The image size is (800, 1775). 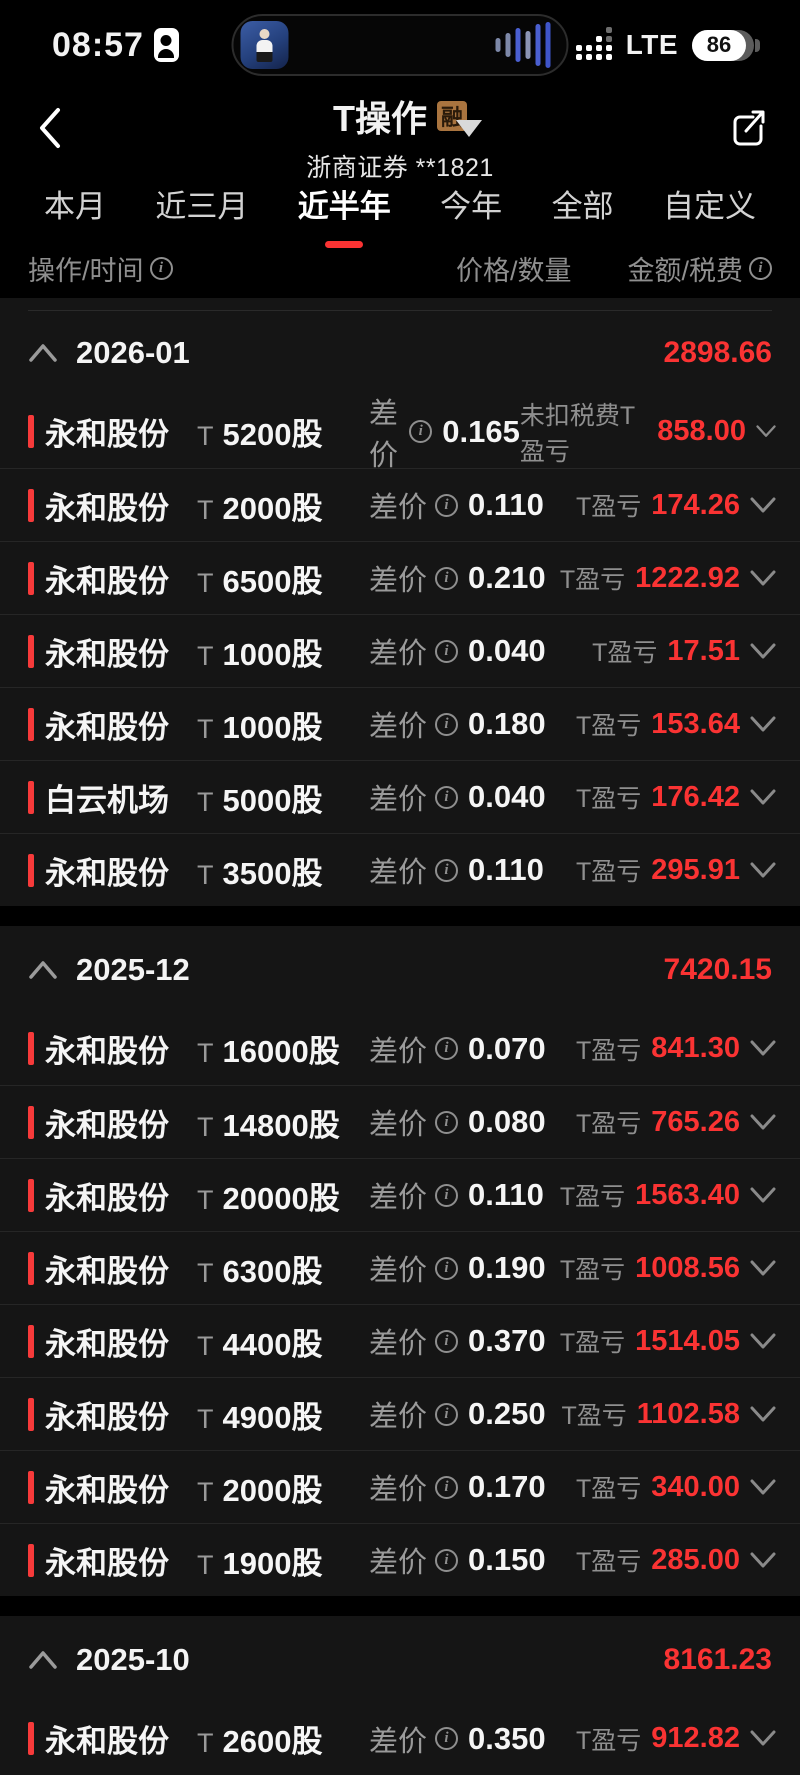 What do you see at coordinates (272, 1563) in the screenshot?
I see `quantity-value: 1900股` at bounding box center [272, 1563].